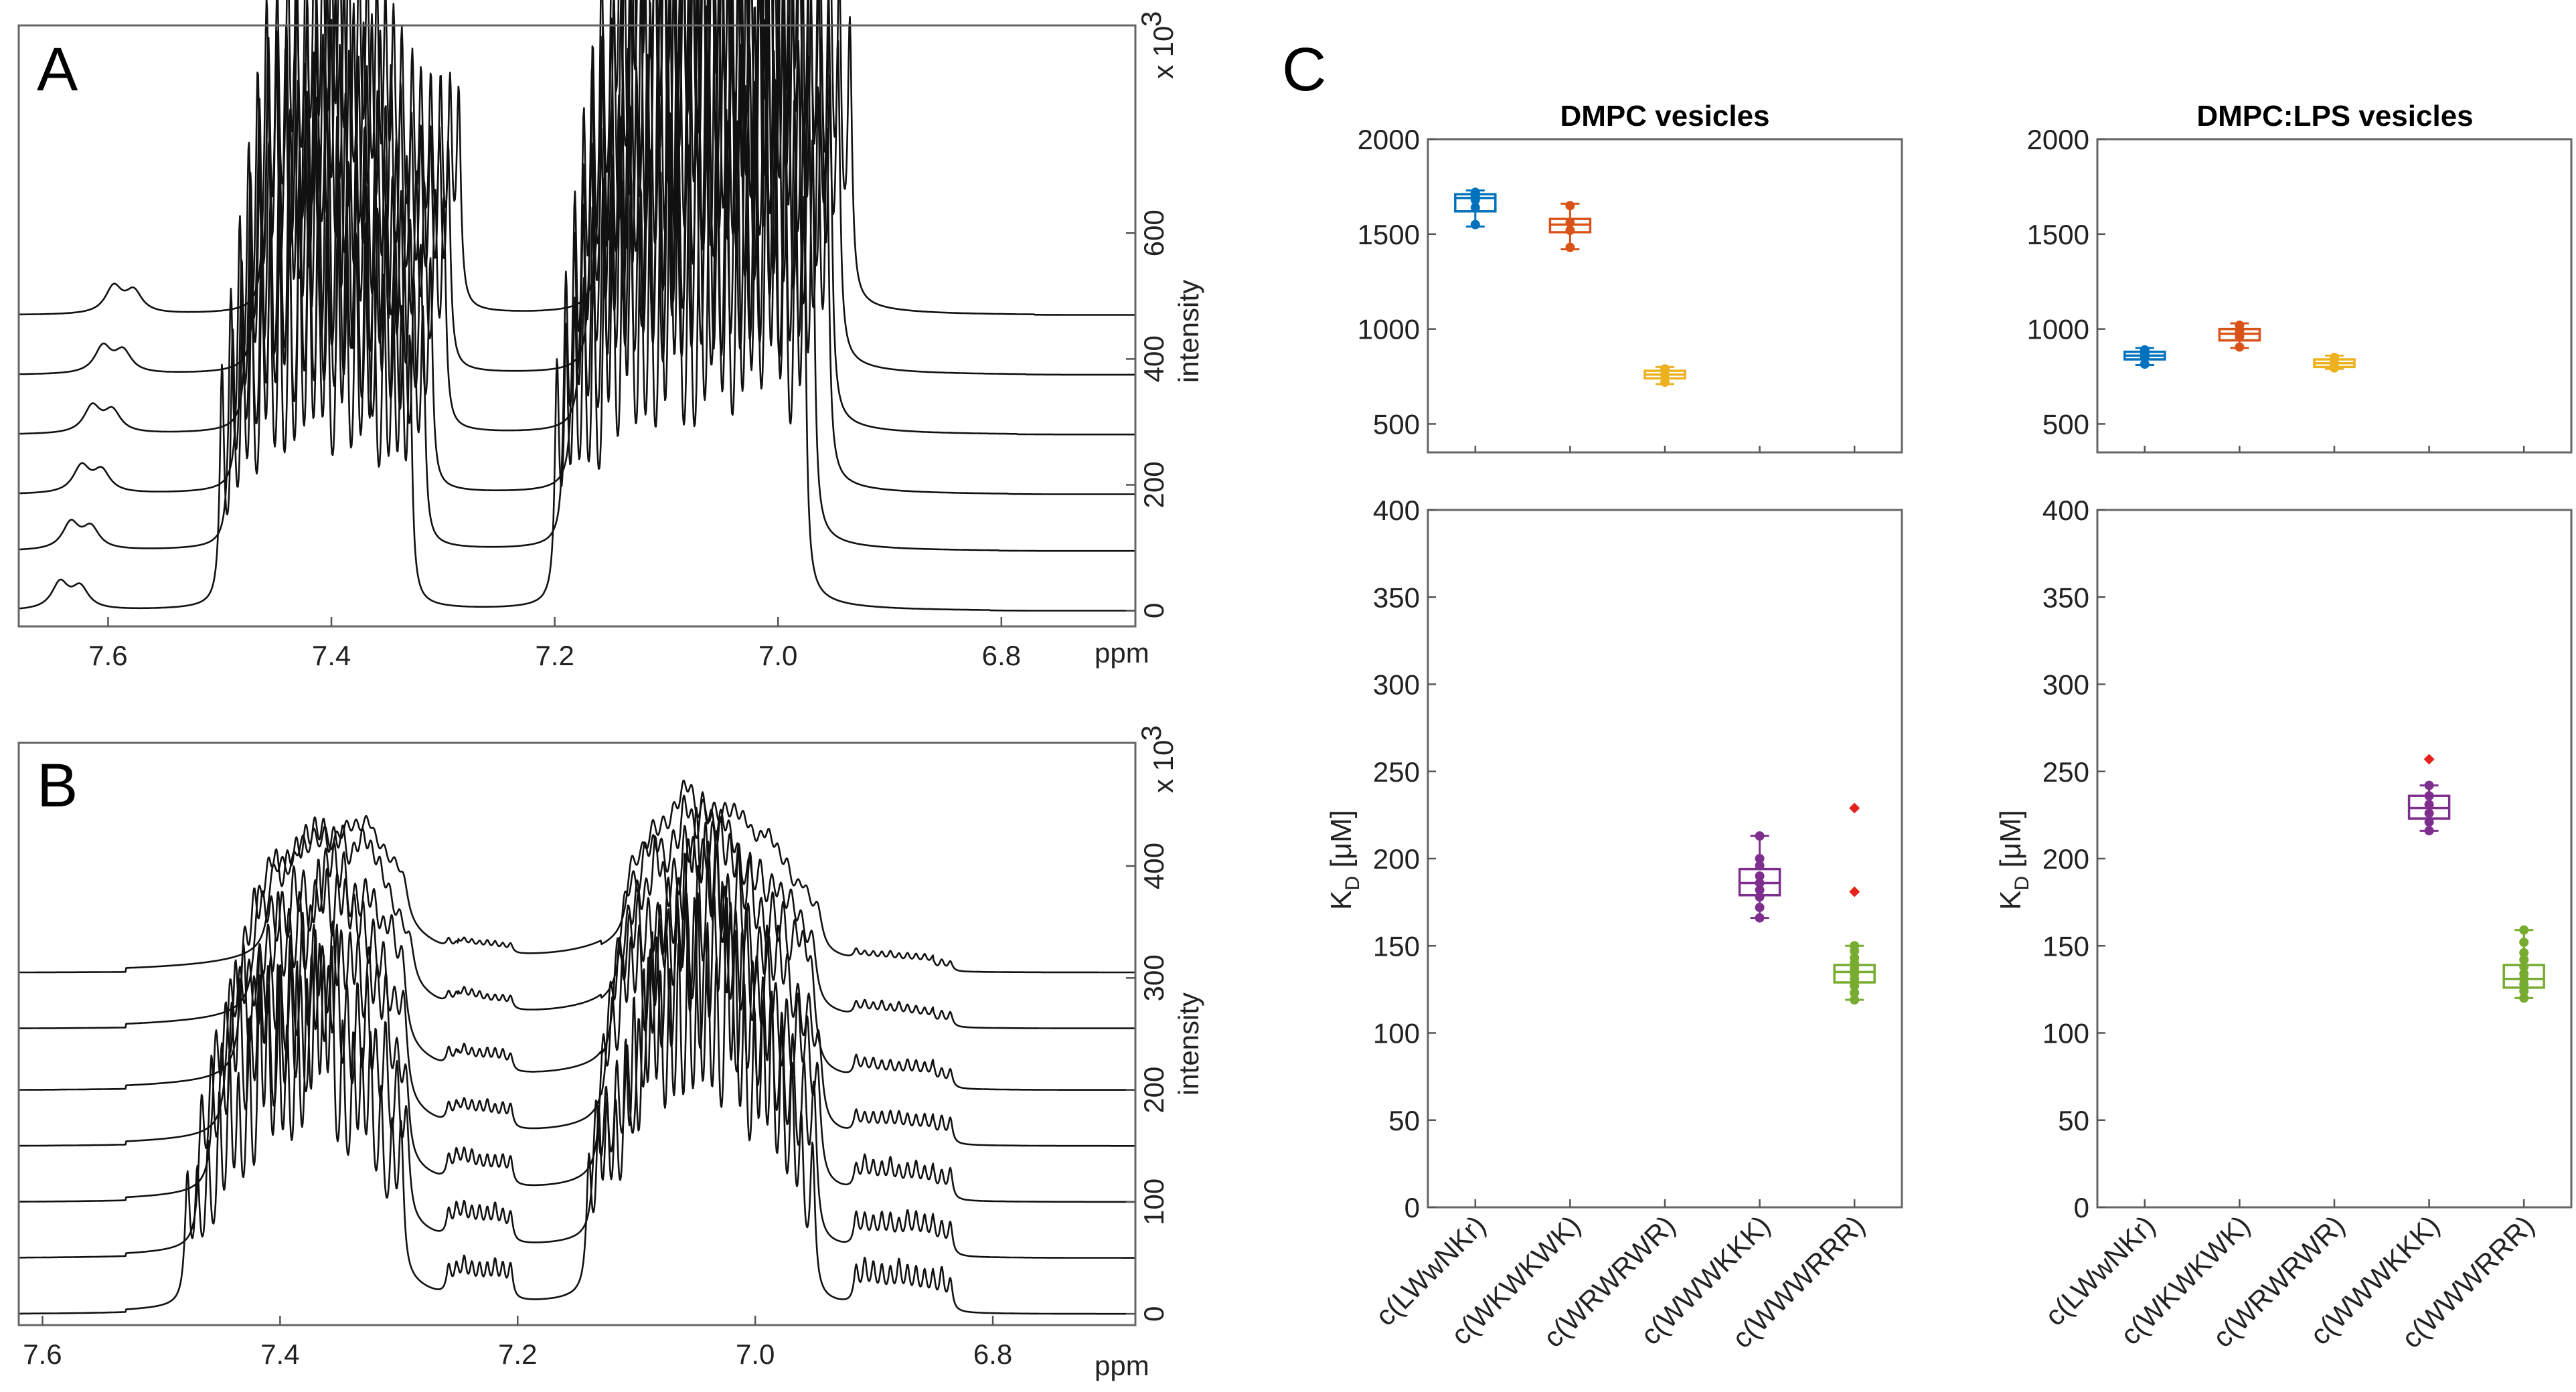  I want to click on y-scale-a: x 10 3, so click(1157, 45).